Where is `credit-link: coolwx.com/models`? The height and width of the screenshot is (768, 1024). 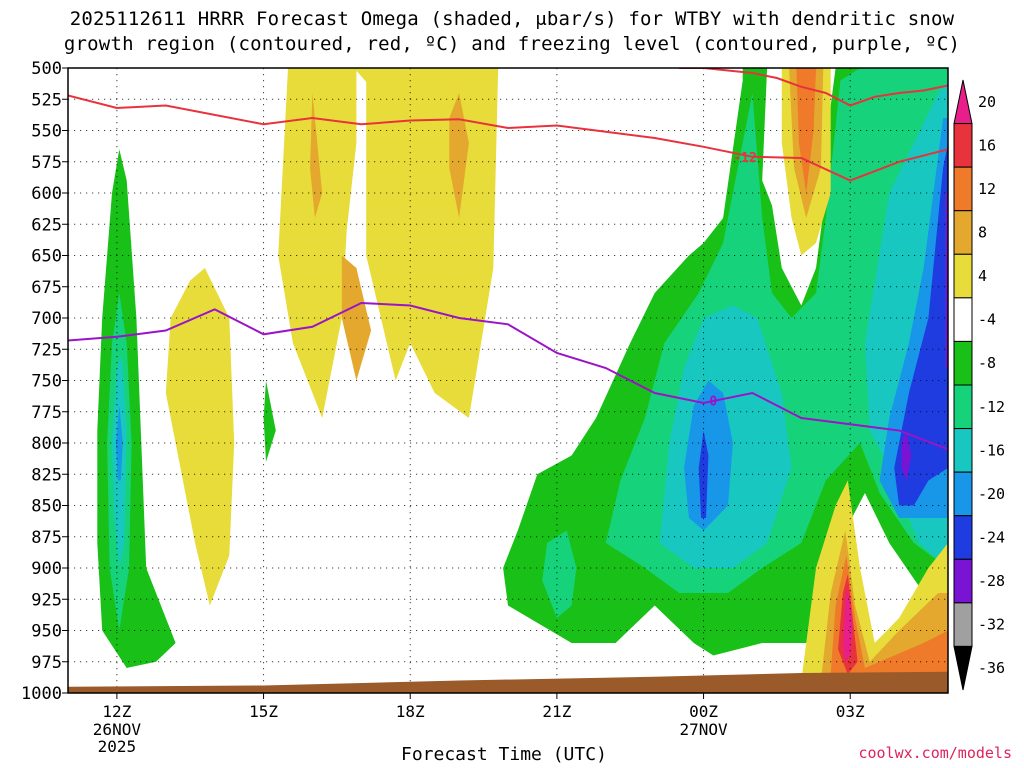
credit-link: coolwx.com/models is located at coordinates (935, 753).